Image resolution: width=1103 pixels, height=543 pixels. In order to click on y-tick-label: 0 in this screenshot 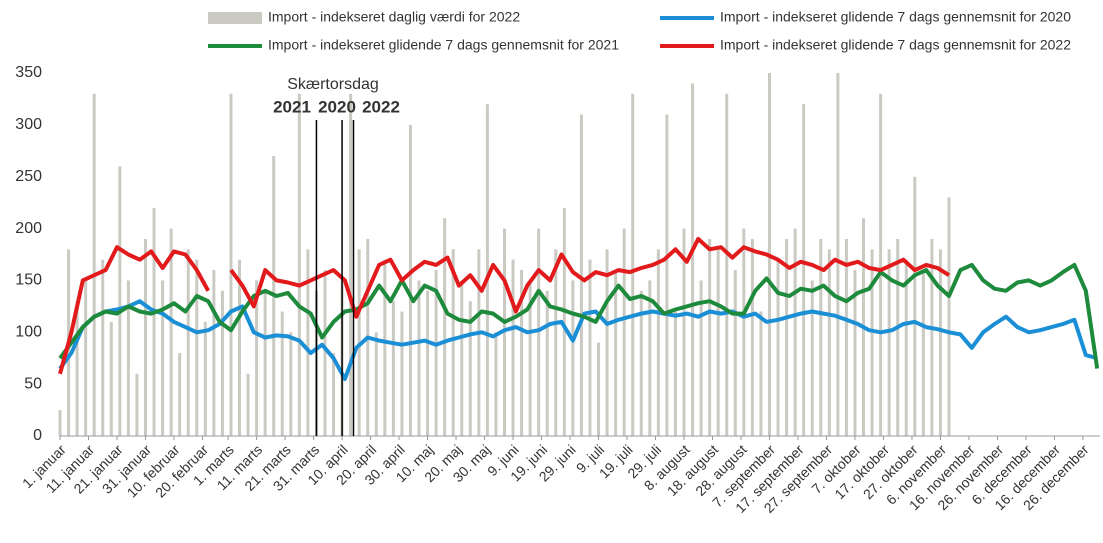, I will do `click(37, 435)`.